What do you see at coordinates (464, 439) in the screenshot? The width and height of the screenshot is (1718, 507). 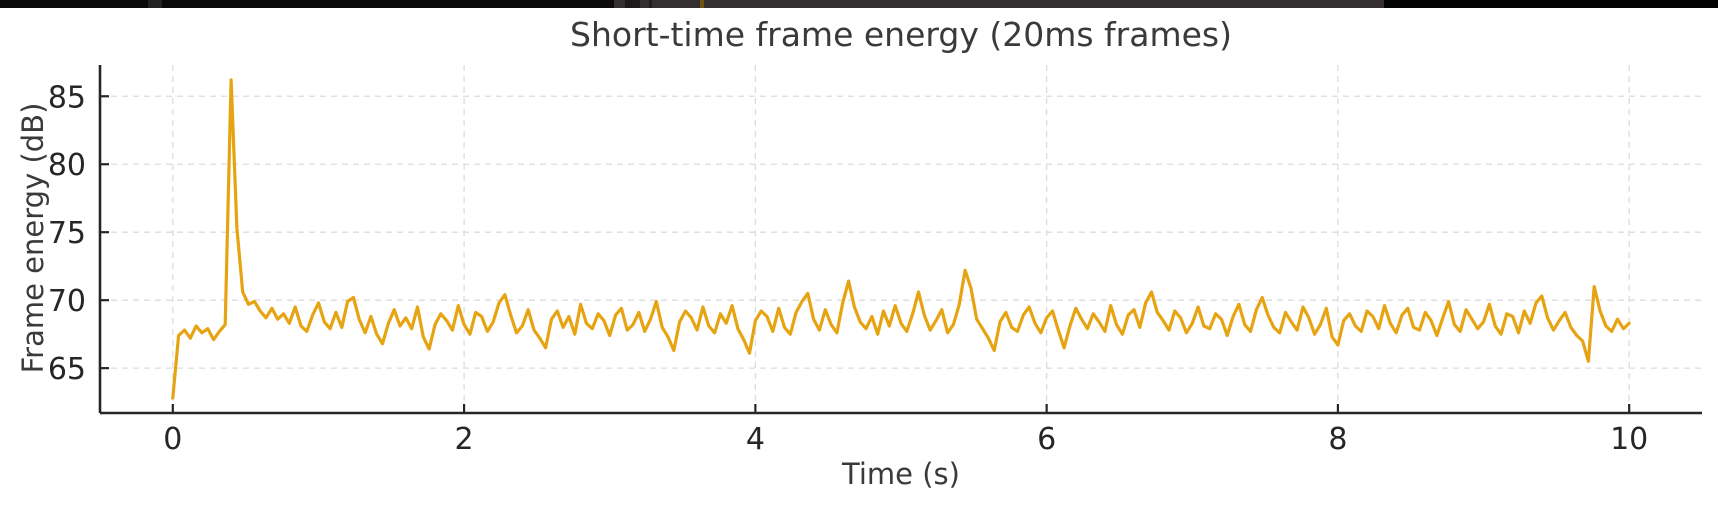 I see `x-tick-label: 2` at bounding box center [464, 439].